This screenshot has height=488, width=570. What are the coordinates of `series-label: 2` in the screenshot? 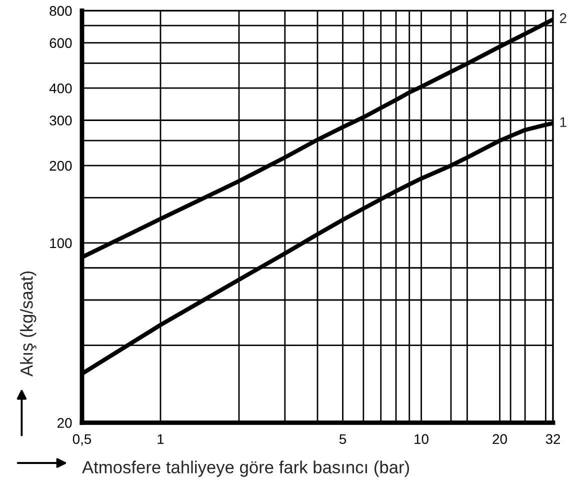 It's located at (563, 18).